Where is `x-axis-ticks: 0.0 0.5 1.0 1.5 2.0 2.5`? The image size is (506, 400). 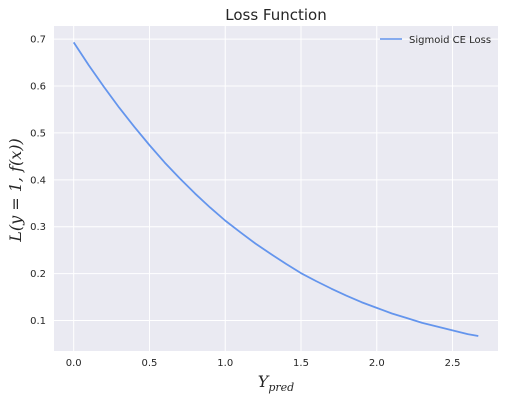
x-axis-ticks: 0.0 0.5 1.0 1.5 2.0 2.5 is located at coordinates (263, 363).